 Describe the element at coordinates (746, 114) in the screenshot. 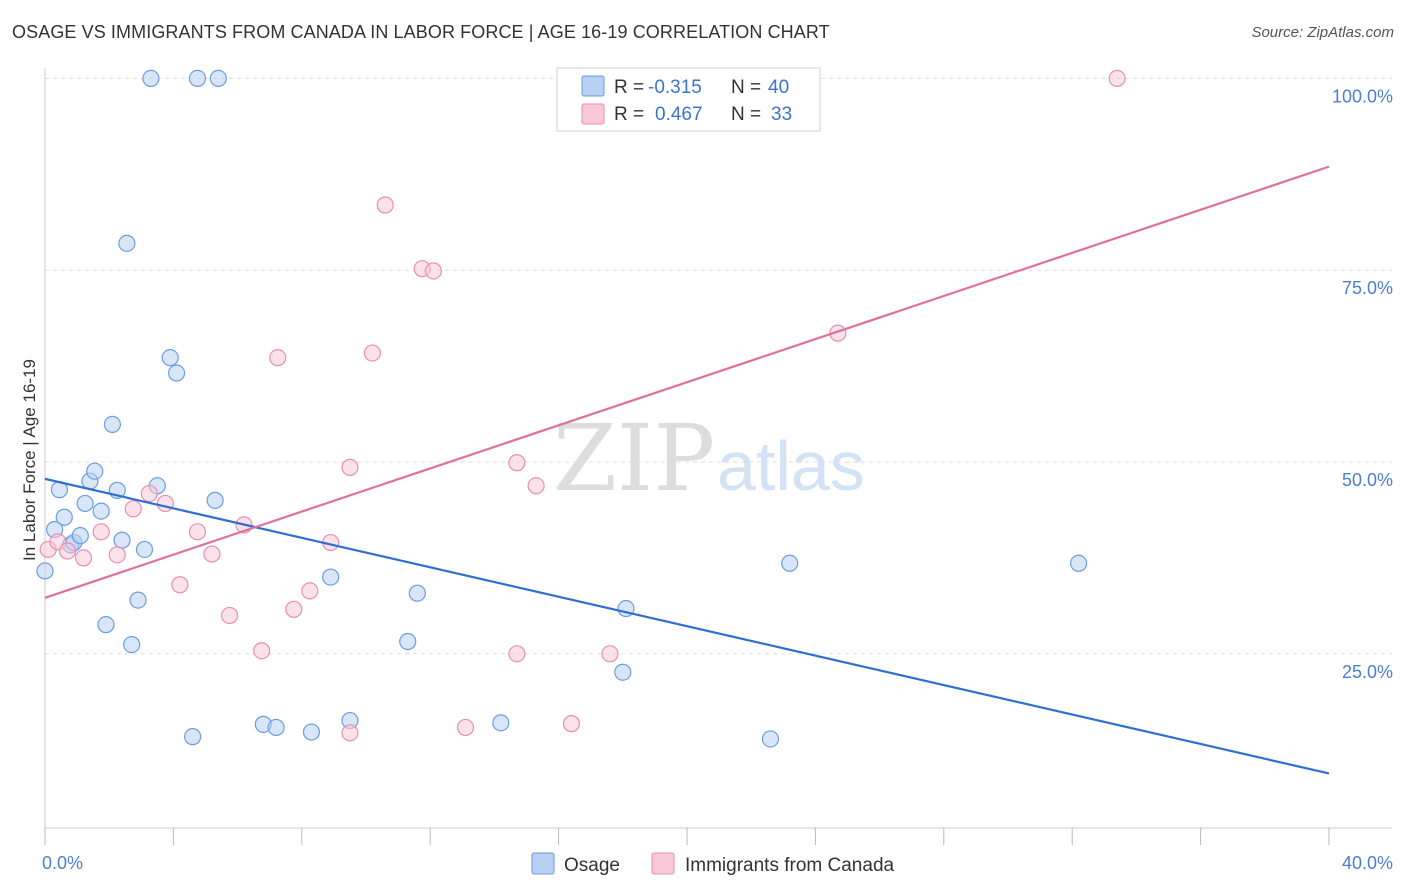

I see `legend-n-label-canada: N =` at that location.